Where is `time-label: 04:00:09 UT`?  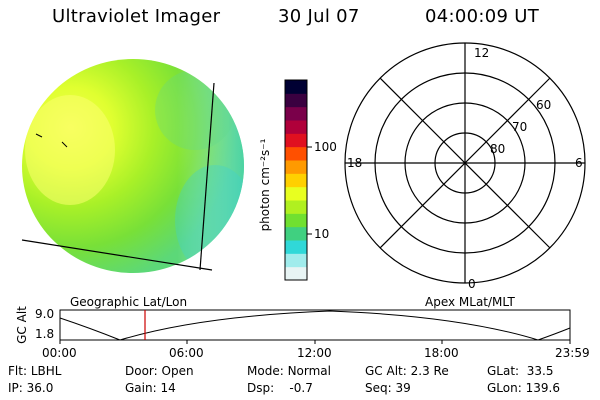 time-label: 04:00:09 UT is located at coordinates (482, 16).